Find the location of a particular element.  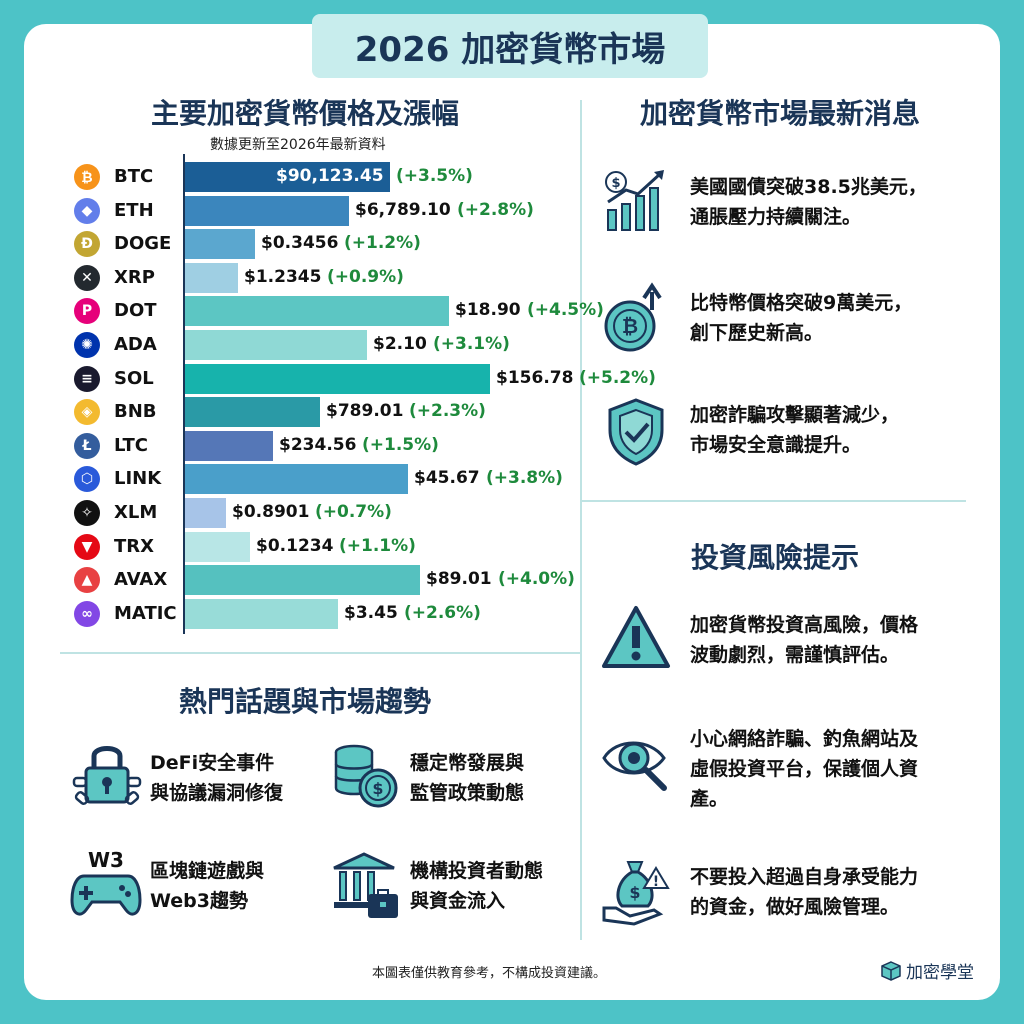

chart-row-matic: ∞ MATIC $3.45 (+2.6%) is located at coordinates (325, 613).